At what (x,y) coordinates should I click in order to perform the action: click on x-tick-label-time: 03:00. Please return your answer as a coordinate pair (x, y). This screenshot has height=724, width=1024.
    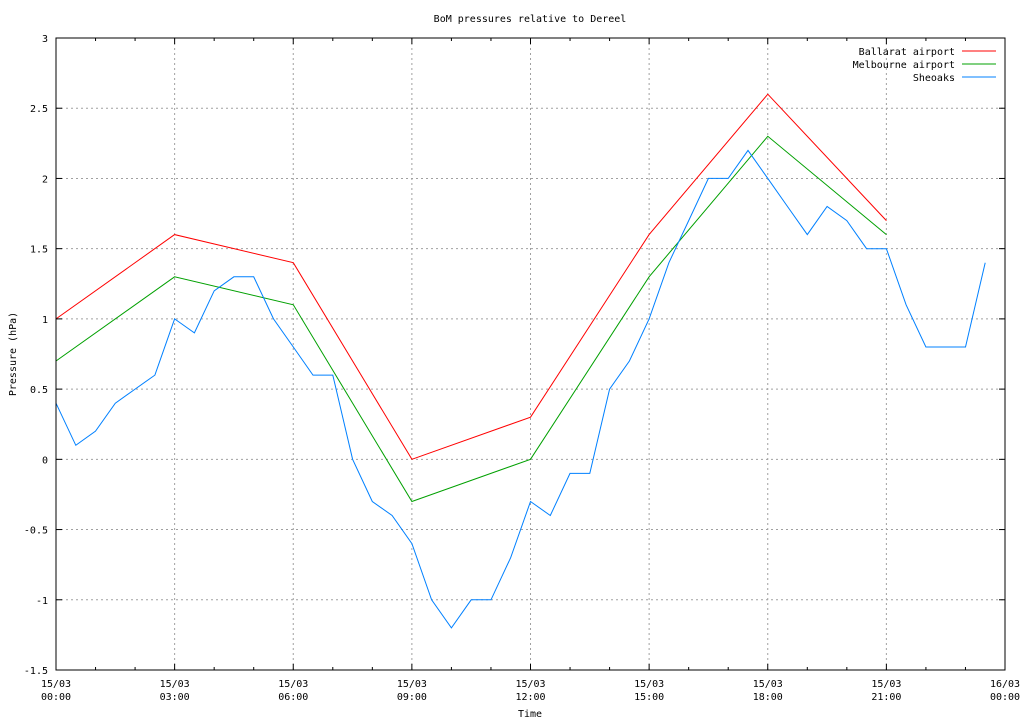
    Looking at the image, I should click on (175, 697).